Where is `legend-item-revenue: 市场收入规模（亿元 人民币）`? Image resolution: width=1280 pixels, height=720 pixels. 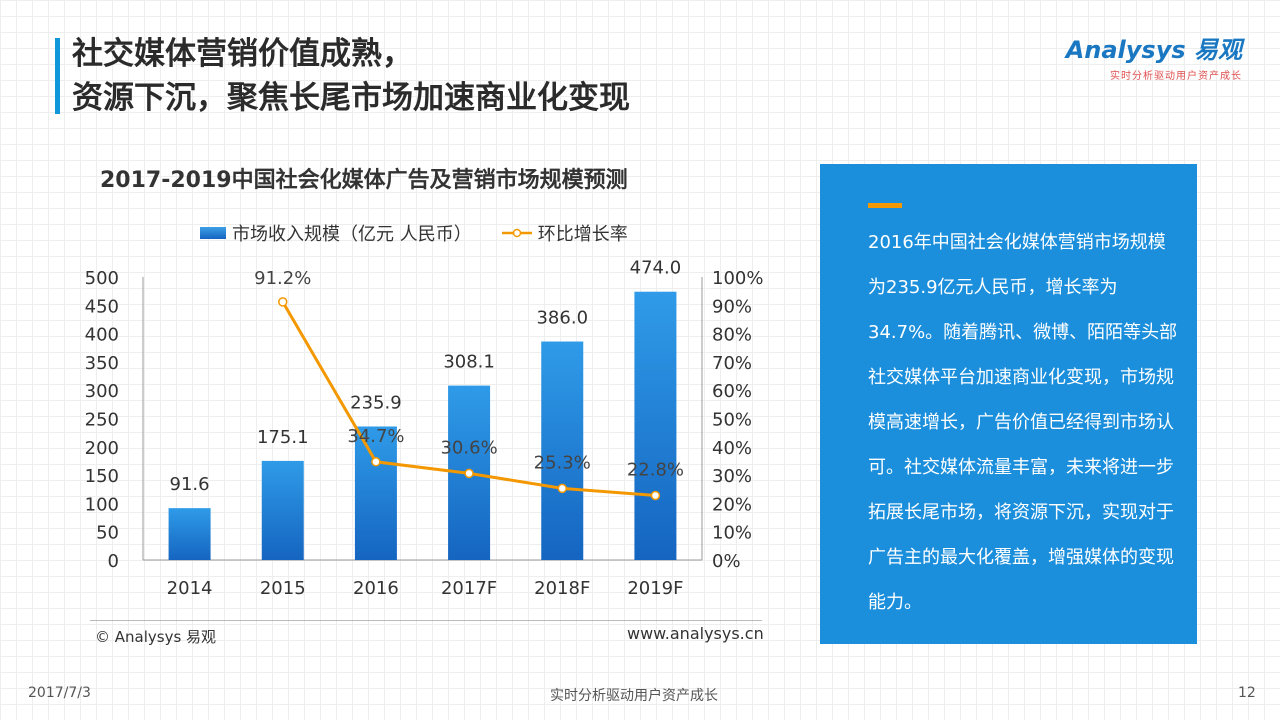 legend-item-revenue: 市场收入规模（亿元 人民币） is located at coordinates (336, 233).